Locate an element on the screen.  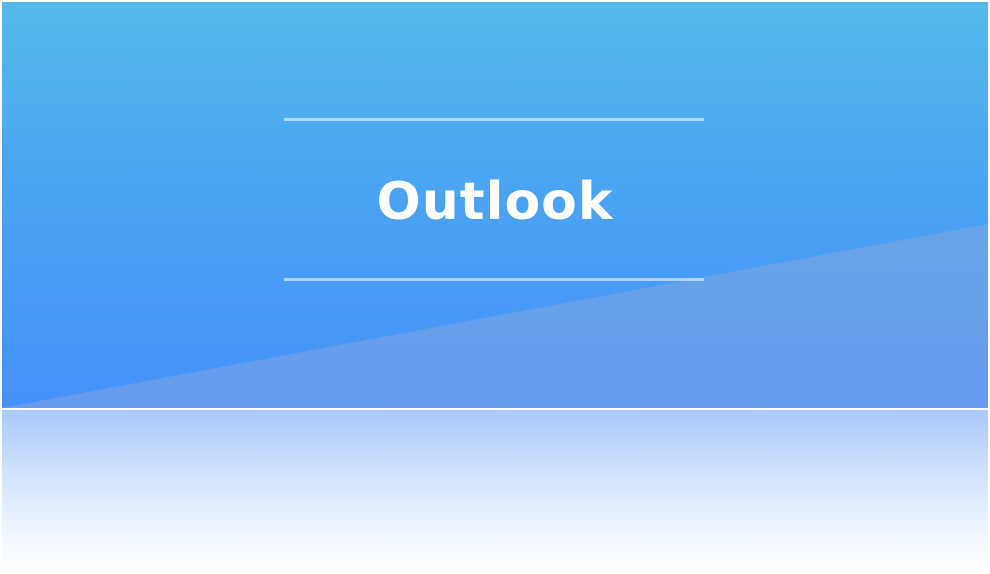
bottom-divider-line is located at coordinates (494, 279).